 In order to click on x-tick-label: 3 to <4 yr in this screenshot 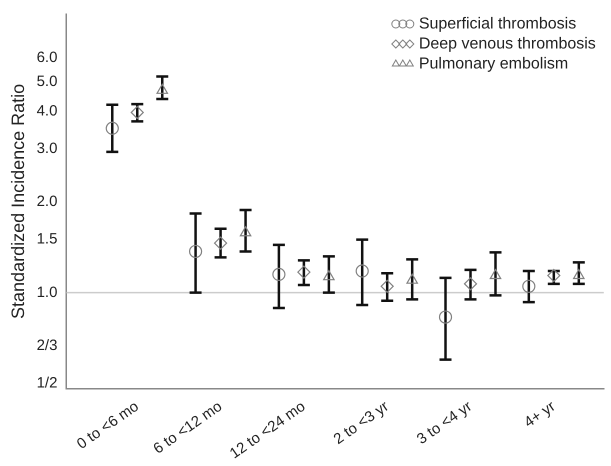, I will do `click(445, 423)`.